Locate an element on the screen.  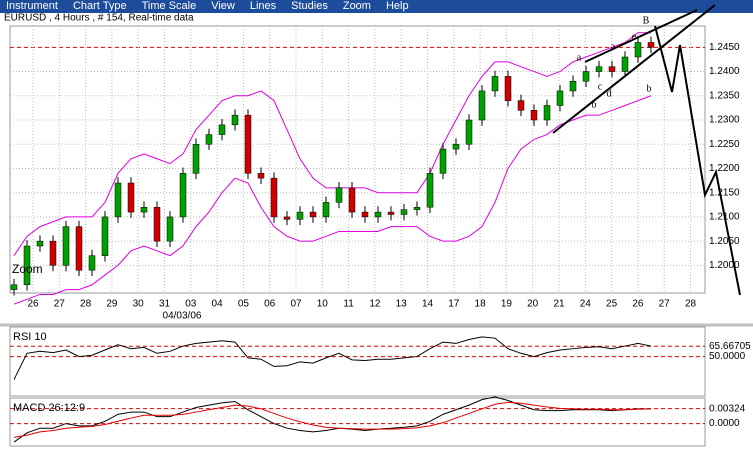
rsi-panel is located at coordinates (357, 361).